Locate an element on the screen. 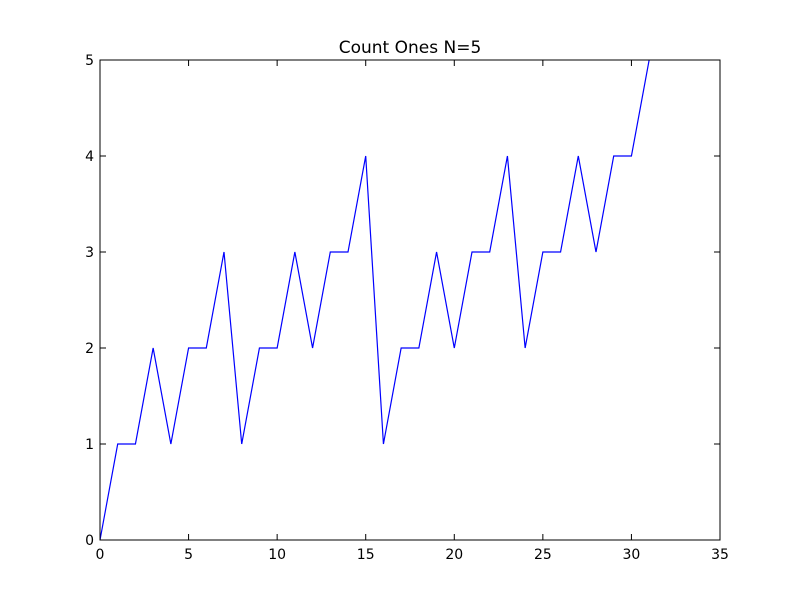 This screenshot has width=800, height=604. x-tick-label: 15 is located at coordinates (366, 555).